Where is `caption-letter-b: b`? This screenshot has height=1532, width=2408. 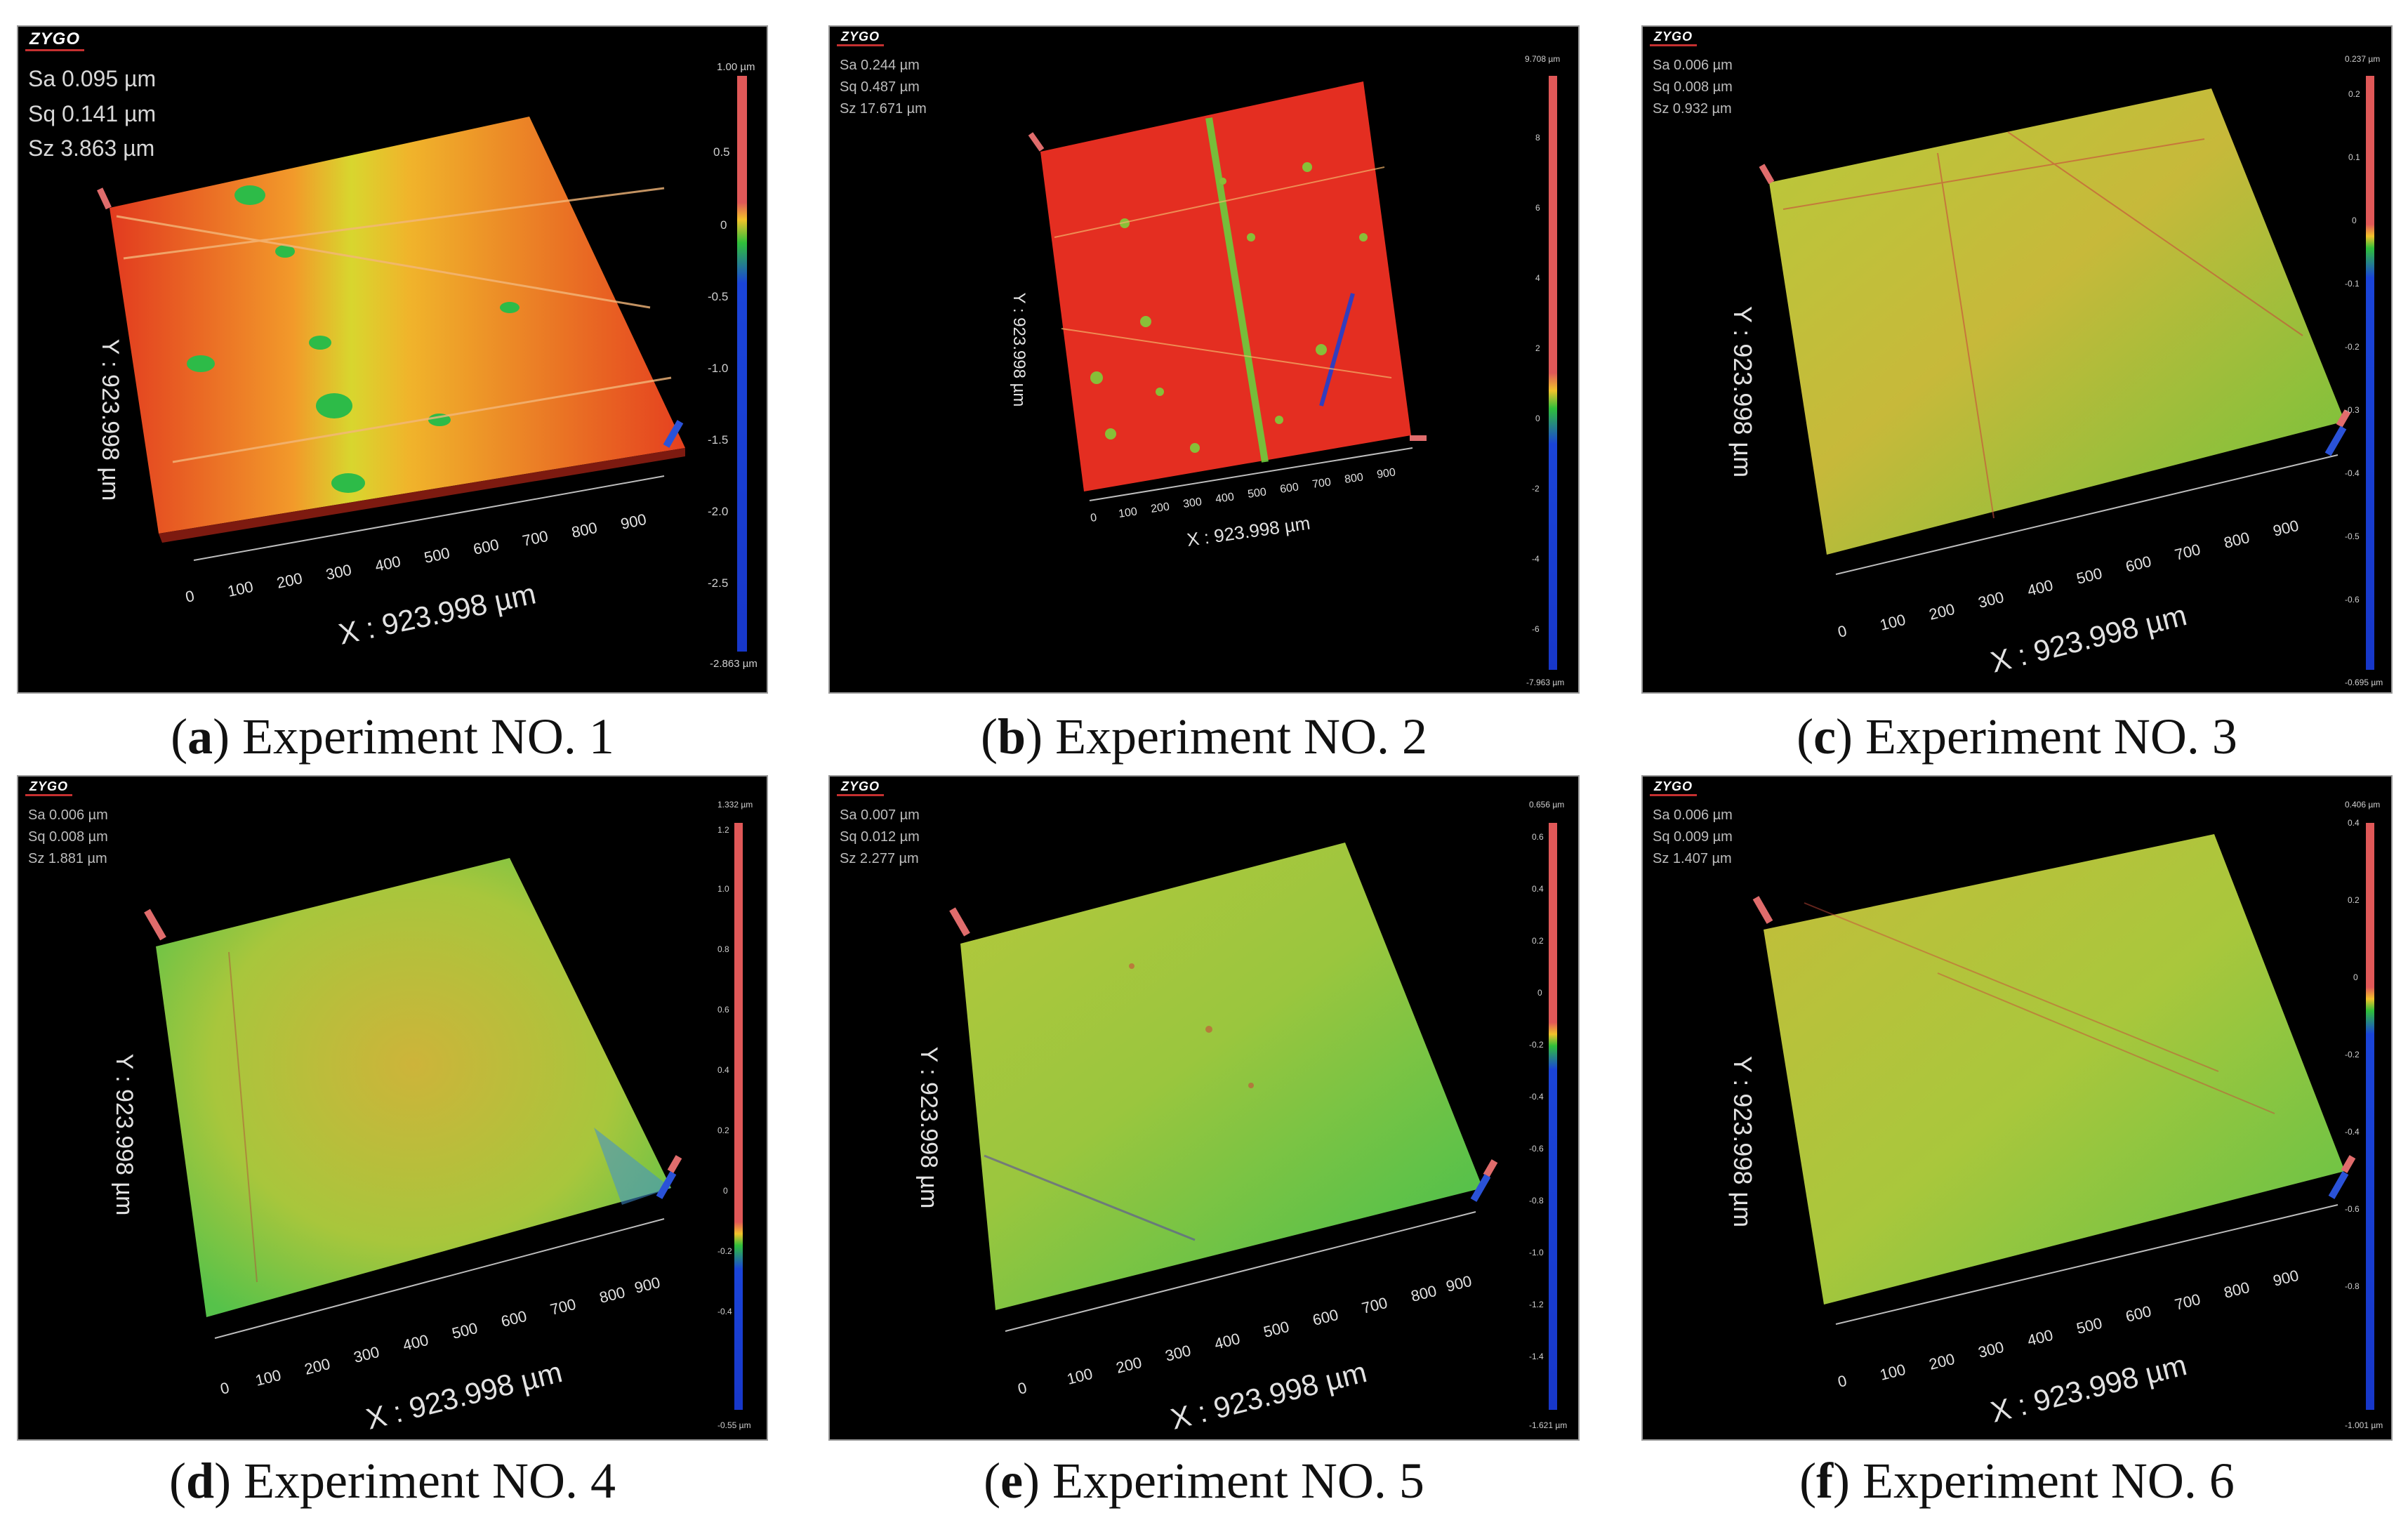 caption-letter-b: b is located at coordinates (1012, 736).